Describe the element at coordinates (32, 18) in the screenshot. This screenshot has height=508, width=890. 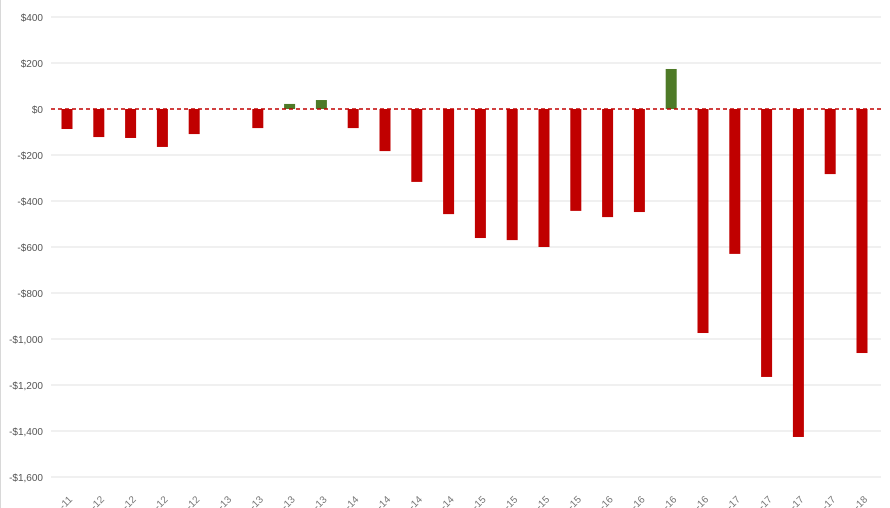
I see `y-tick-label: $400` at that location.